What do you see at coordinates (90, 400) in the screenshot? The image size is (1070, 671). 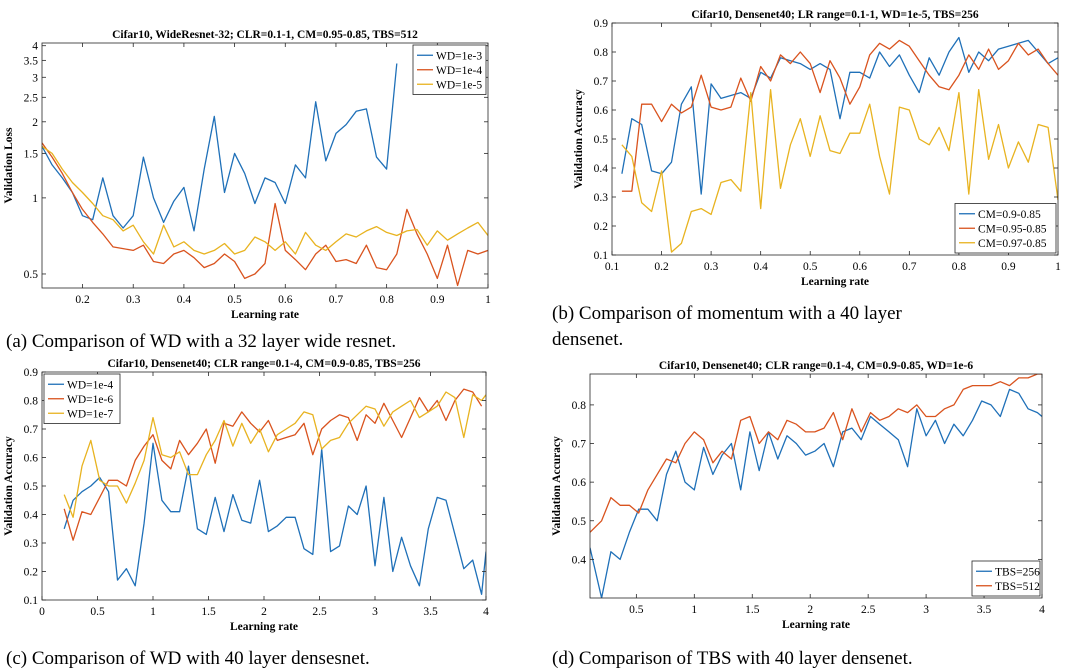 I see `legend-label: WD=1e-6` at bounding box center [90, 400].